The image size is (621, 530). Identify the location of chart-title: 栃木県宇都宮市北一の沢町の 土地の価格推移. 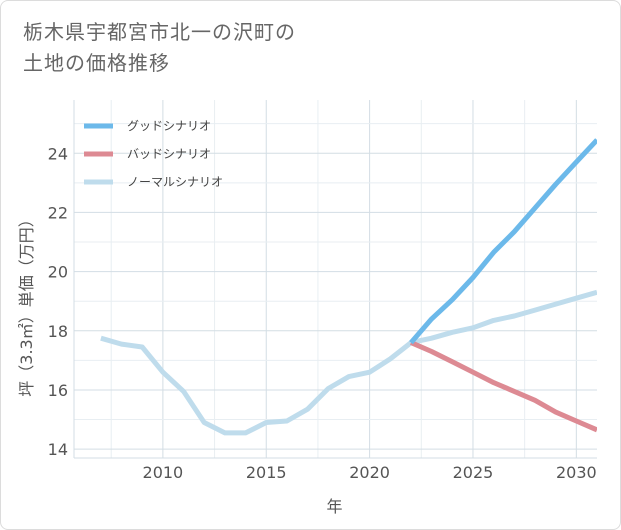
(159, 48).